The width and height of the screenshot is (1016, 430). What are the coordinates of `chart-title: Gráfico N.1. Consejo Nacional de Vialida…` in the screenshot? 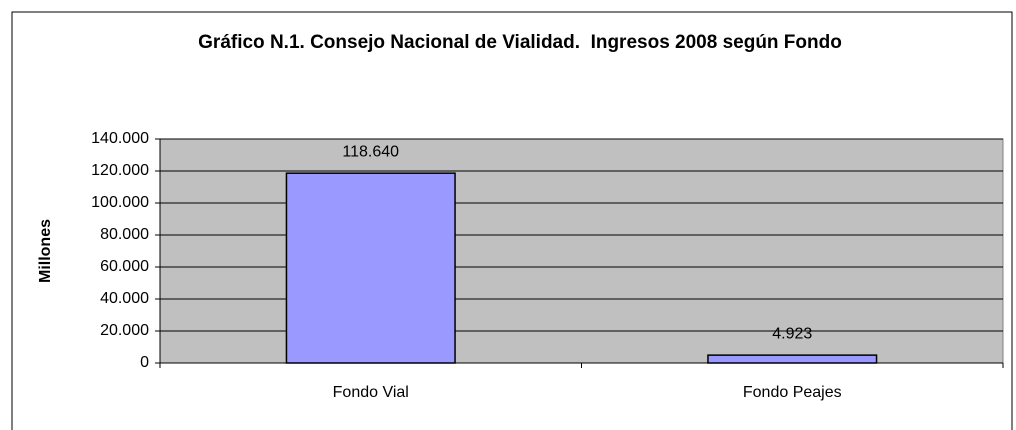 It's located at (520, 42).